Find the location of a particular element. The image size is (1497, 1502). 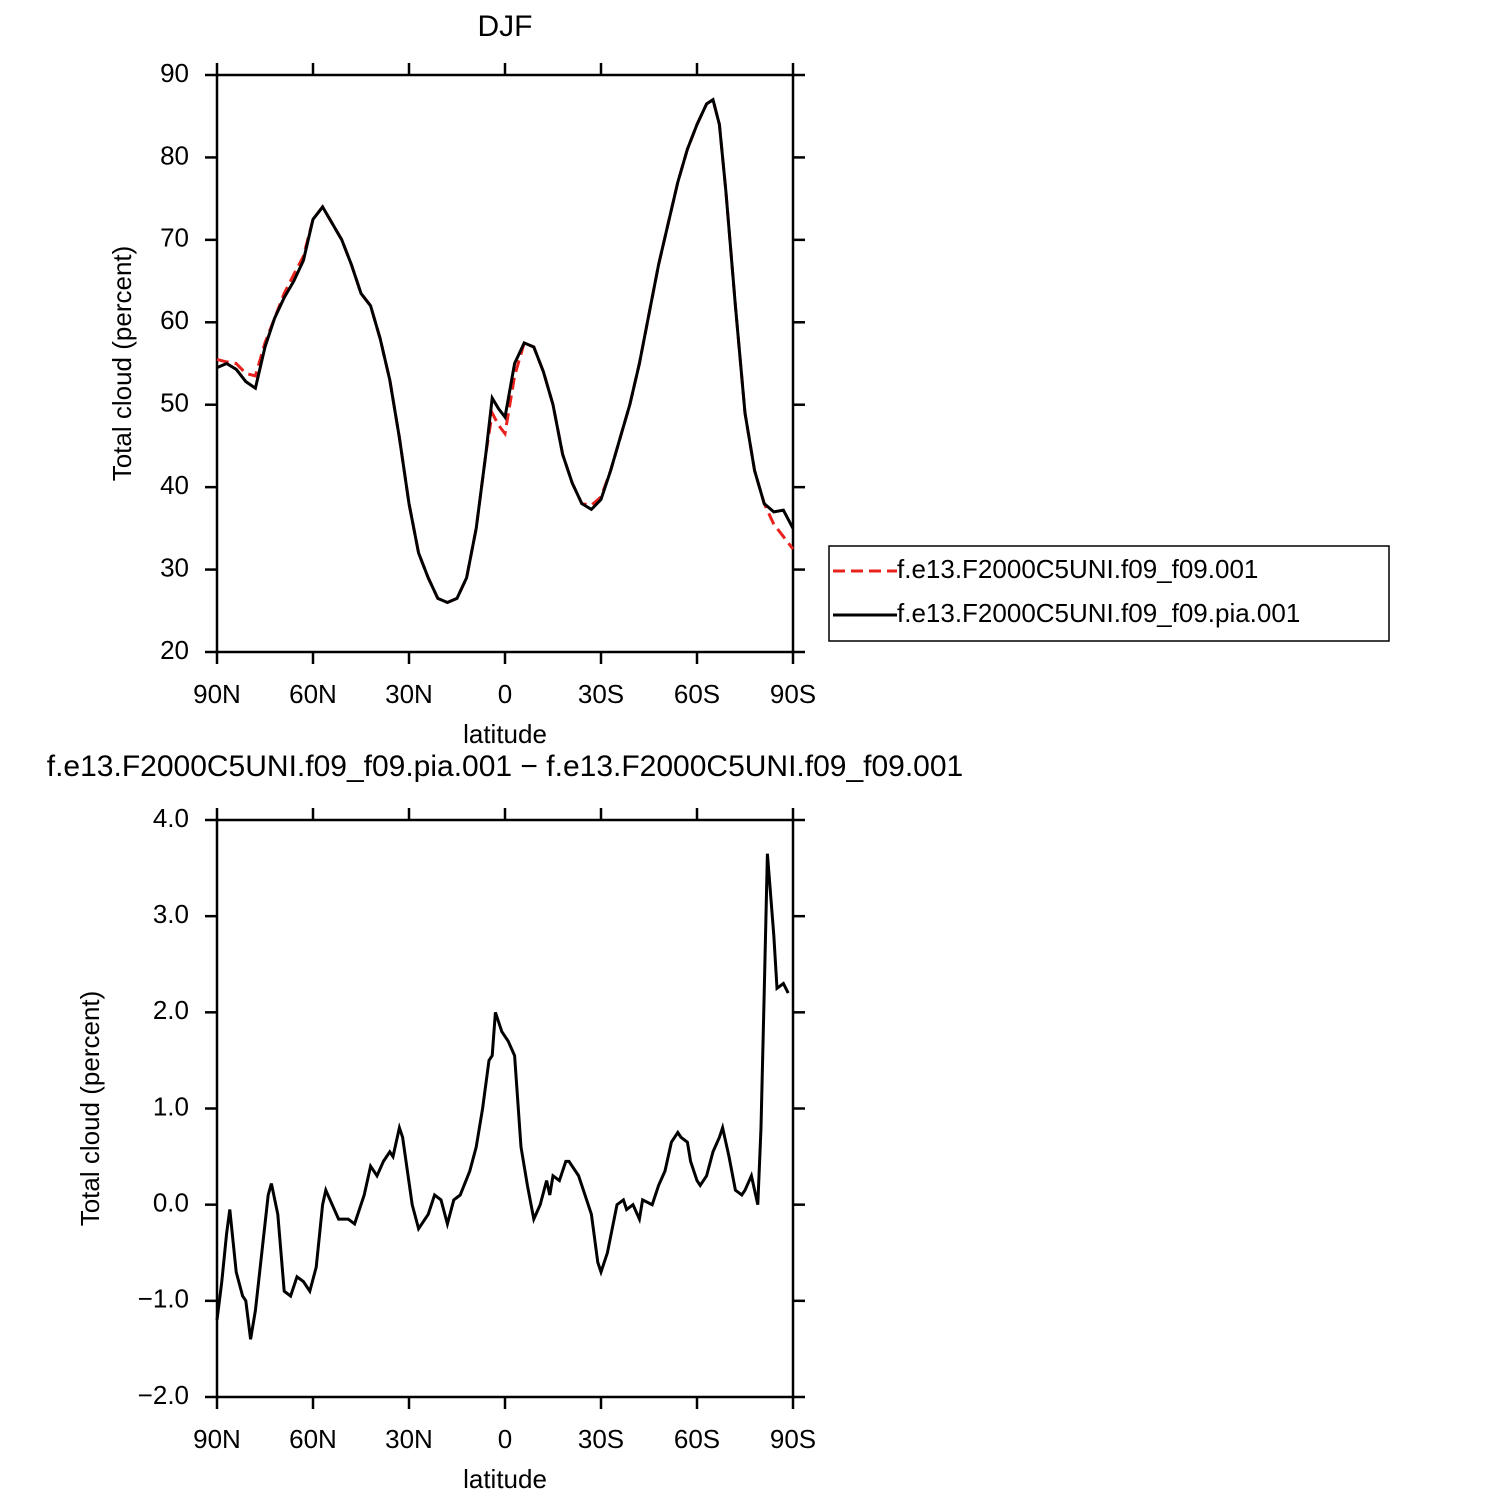

legend-label: f.e13.F2000C5UNI.f09_f09.001 is located at coordinates (1077, 569).